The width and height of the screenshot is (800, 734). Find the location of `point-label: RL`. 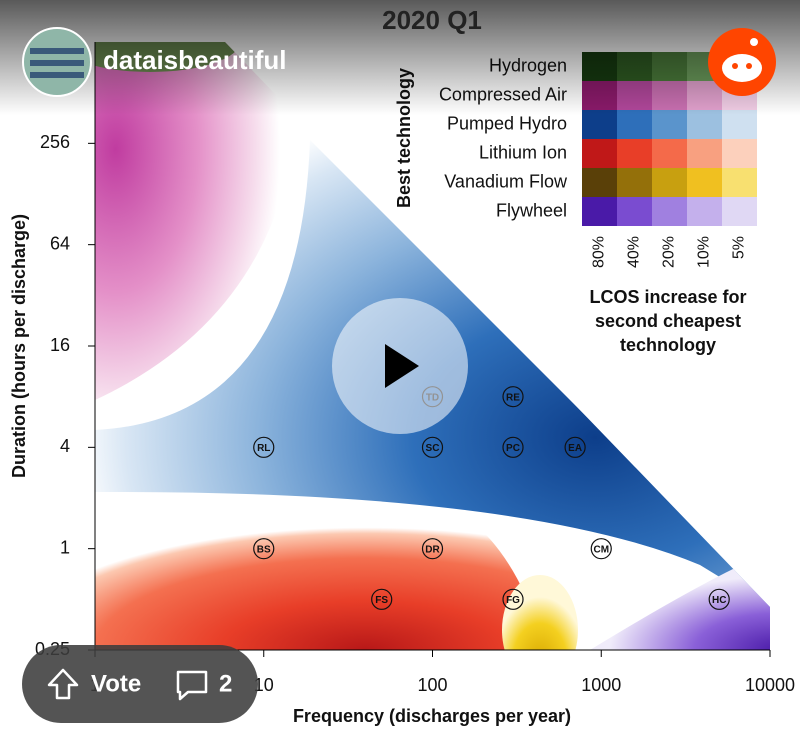

point-label: RL is located at coordinates (263, 448).